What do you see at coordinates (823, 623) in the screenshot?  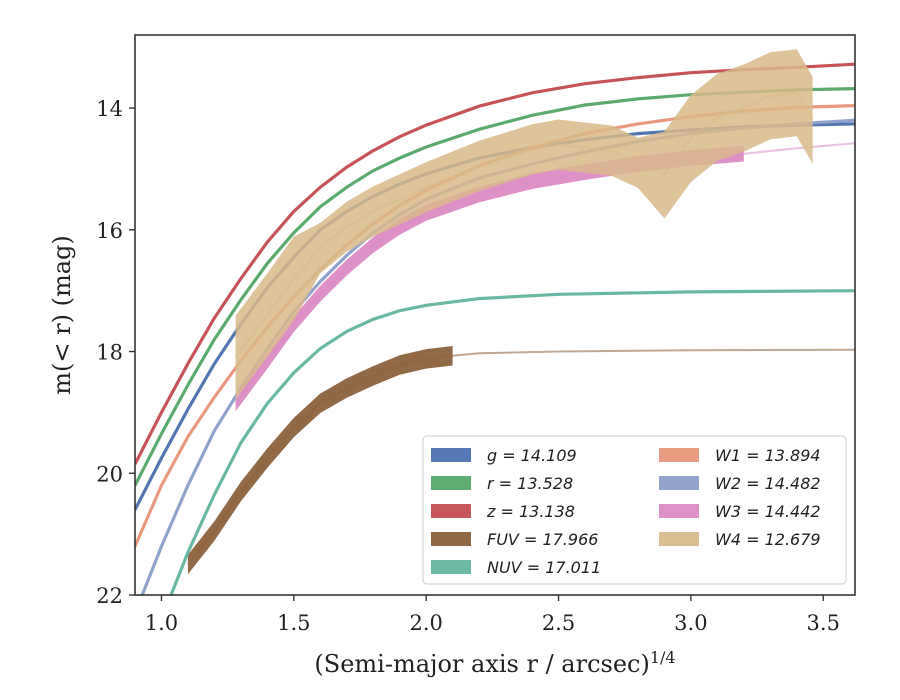 I see `x-tick-label: 3.5` at bounding box center [823, 623].